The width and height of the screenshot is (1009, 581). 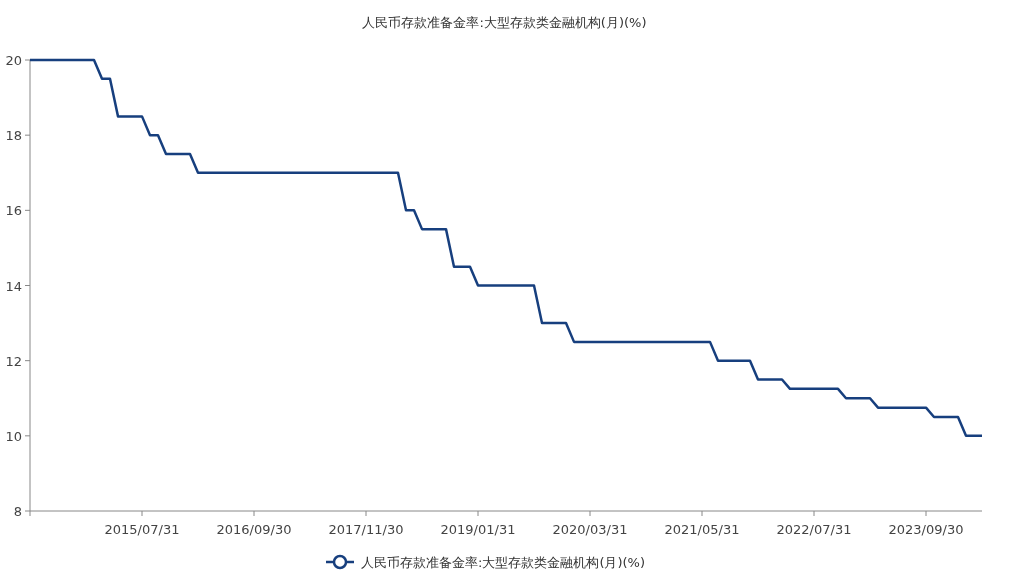 I want to click on y-tick-label: 14, so click(x=13, y=286).